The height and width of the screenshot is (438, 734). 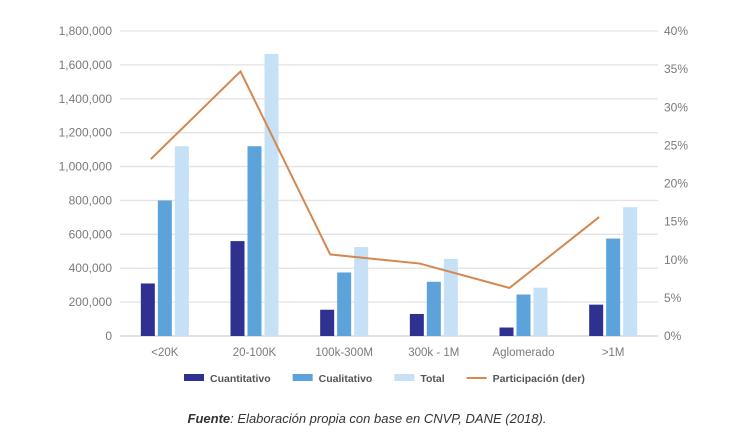 What do you see at coordinates (676, 260) in the screenshot?
I see `y2-tick-label: 10%` at bounding box center [676, 260].